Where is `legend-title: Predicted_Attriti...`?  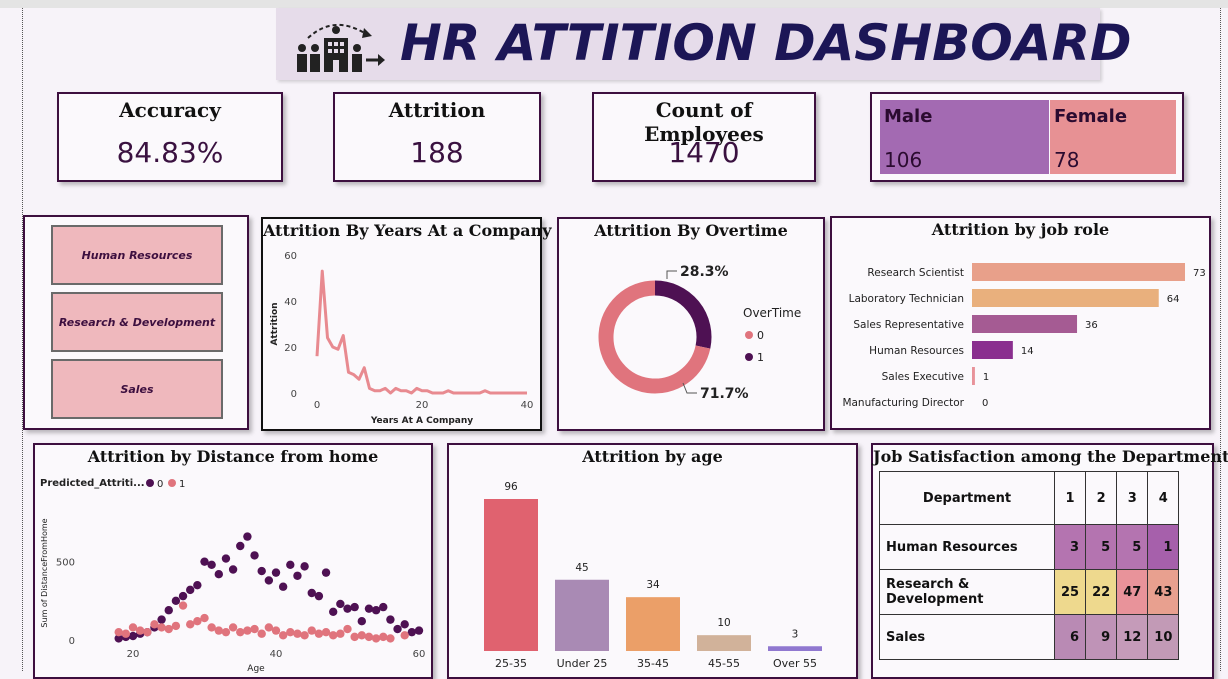 legend-title: Predicted_Attriti... is located at coordinates (92, 483).